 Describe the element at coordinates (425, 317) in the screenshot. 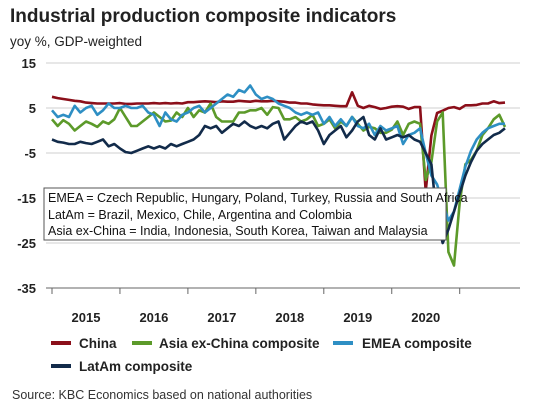

I see `x-tick-label: 2020` at that location.